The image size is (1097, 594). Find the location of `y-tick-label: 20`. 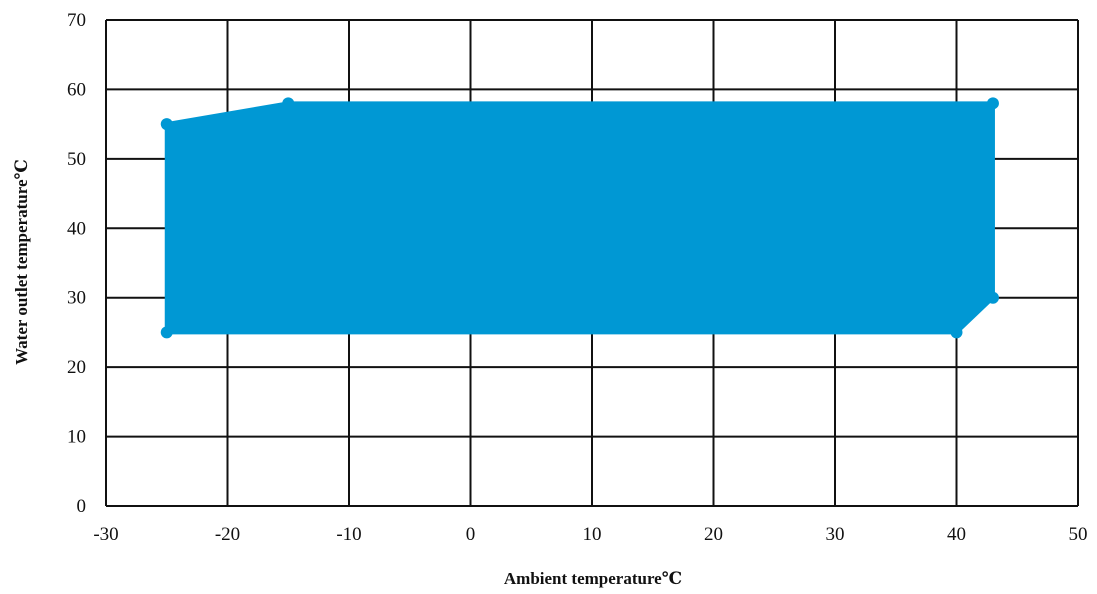

y-tick-label: 20 is located at coordinates (76, 367).